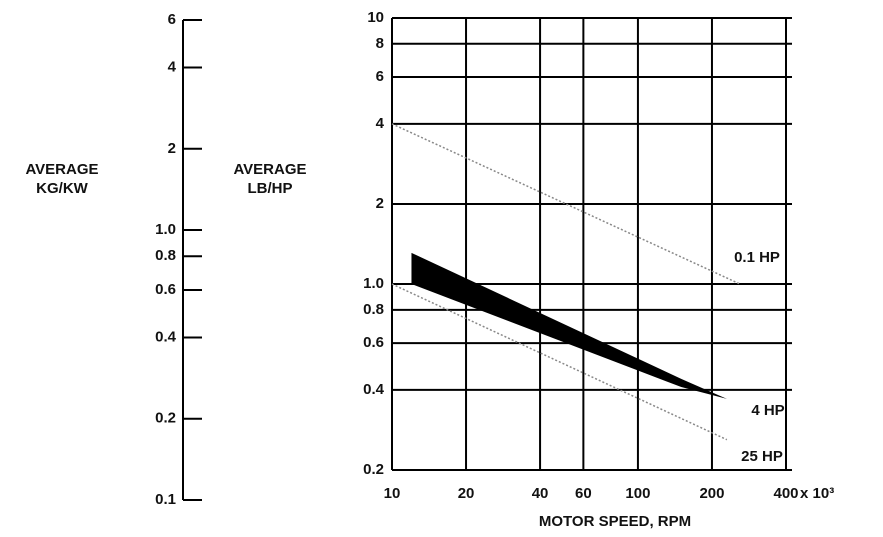  I want to click on y-tick-label: 8, so click(380, 43).